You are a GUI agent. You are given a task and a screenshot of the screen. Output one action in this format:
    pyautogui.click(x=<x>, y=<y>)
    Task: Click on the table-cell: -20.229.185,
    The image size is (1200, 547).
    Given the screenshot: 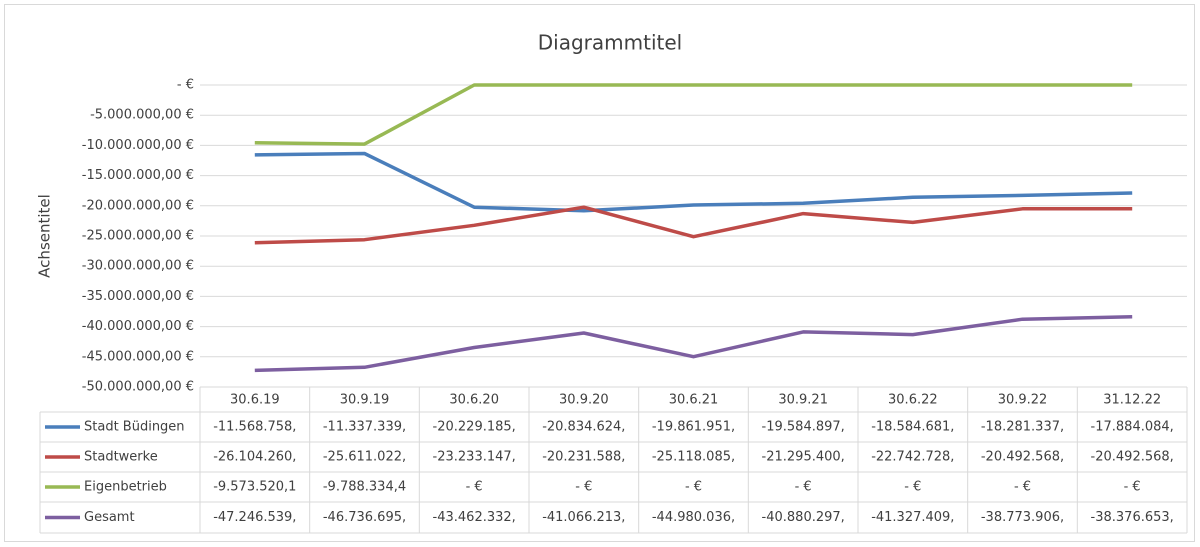 What is the action you would take?
    pyautogui.click(x=474, y=427)
    